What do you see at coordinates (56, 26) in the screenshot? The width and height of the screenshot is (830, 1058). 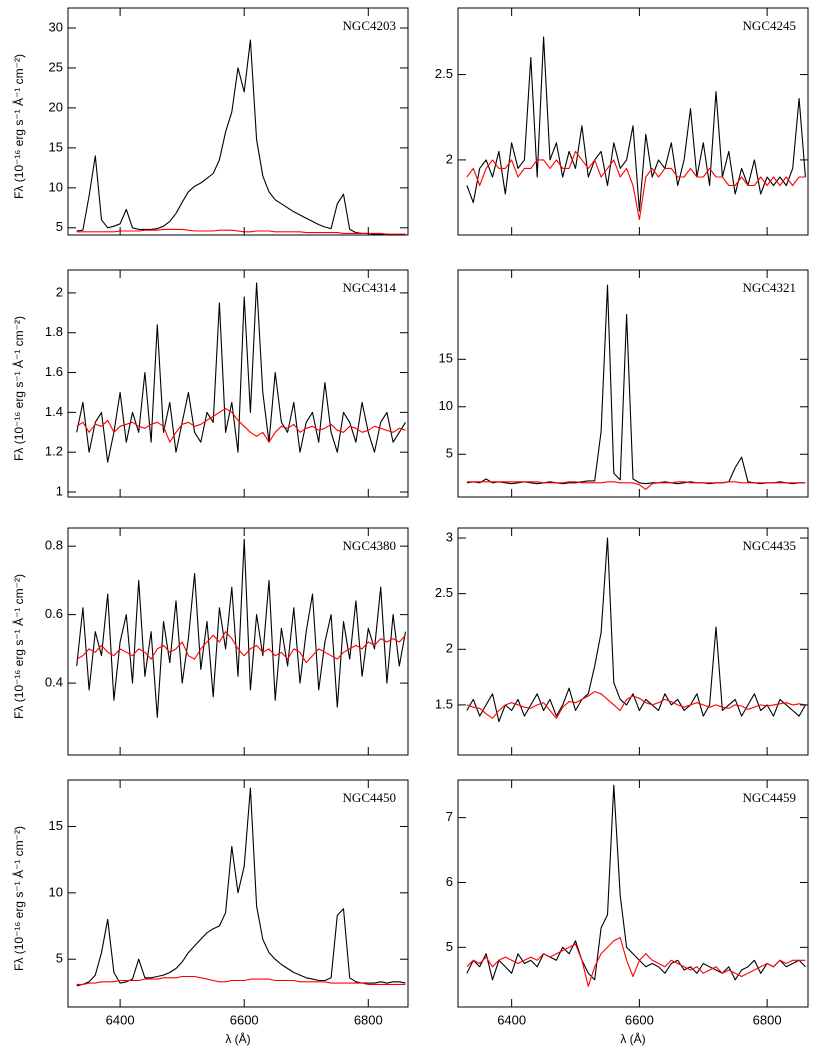 I see `y-tick-label: 30` at bounding box center [56, 26].